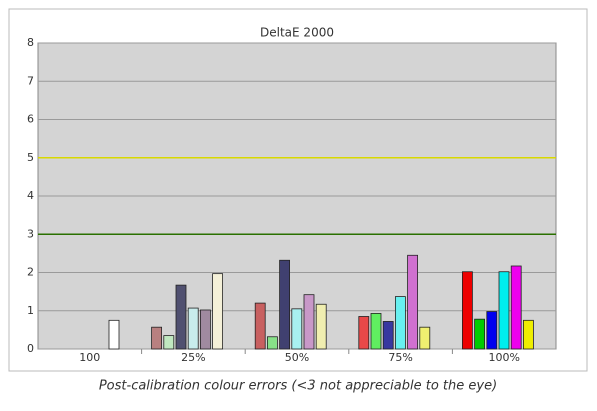  What do you see at coordinates (297, 357) in the screenshot?
I see `x-tick-label: 50%` at bounding box center [297, 357].